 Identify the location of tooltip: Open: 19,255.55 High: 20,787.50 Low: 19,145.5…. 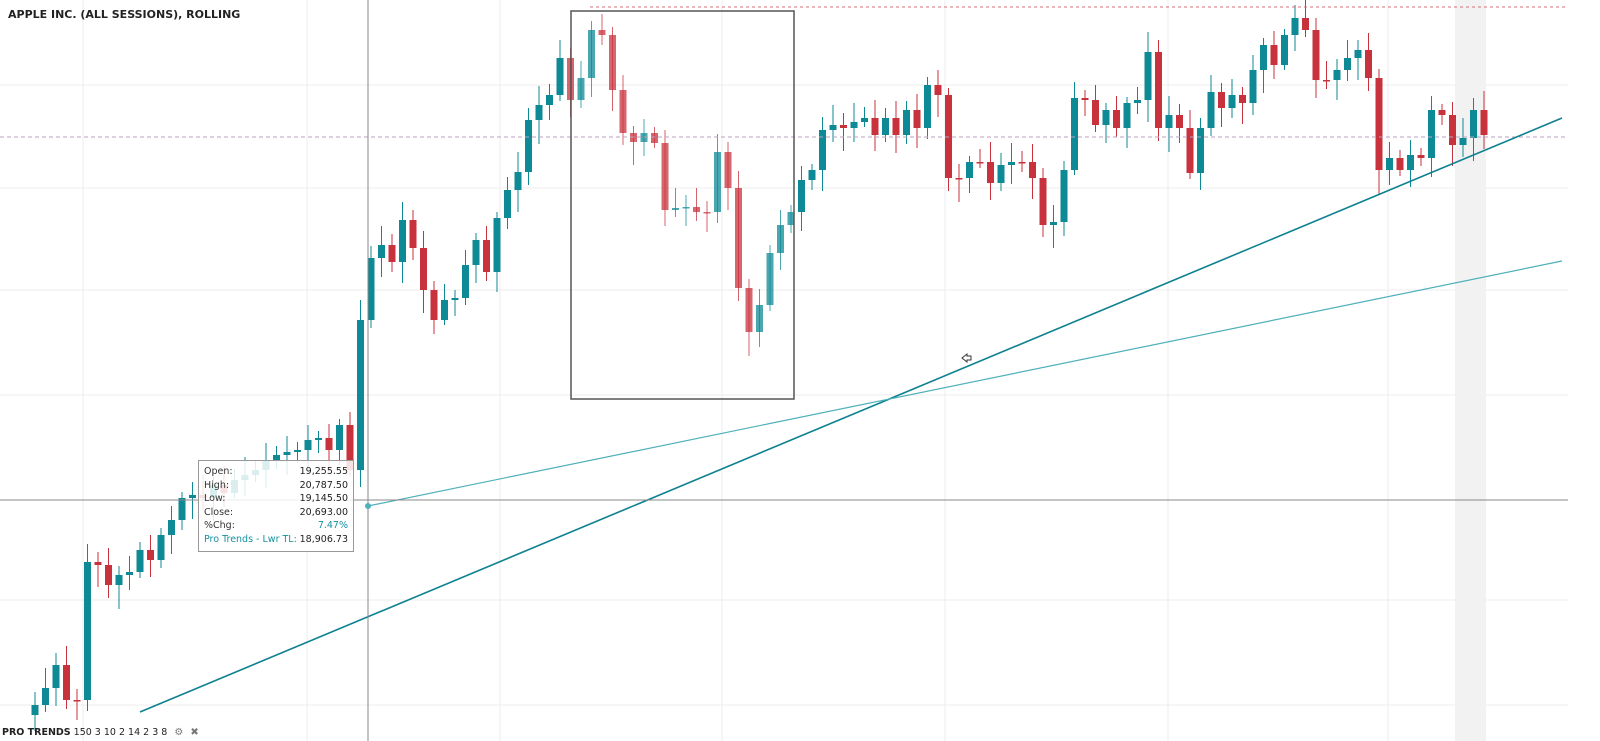
(276, 506).